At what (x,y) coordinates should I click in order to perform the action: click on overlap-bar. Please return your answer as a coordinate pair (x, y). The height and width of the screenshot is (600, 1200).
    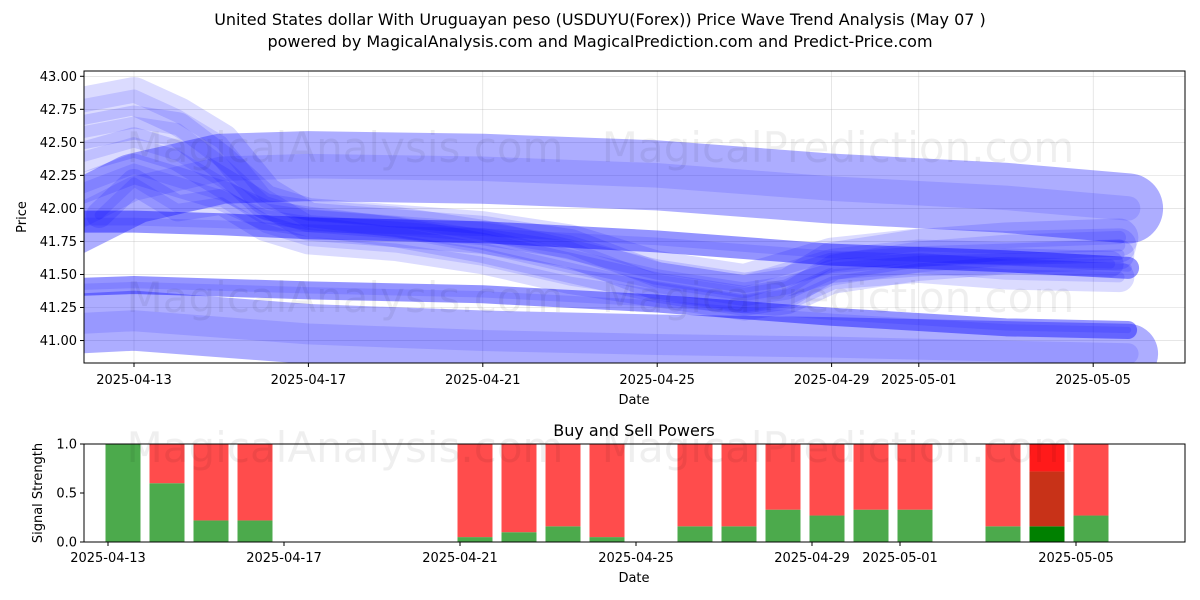
    Looking at the image, I should click on (1047, 499).